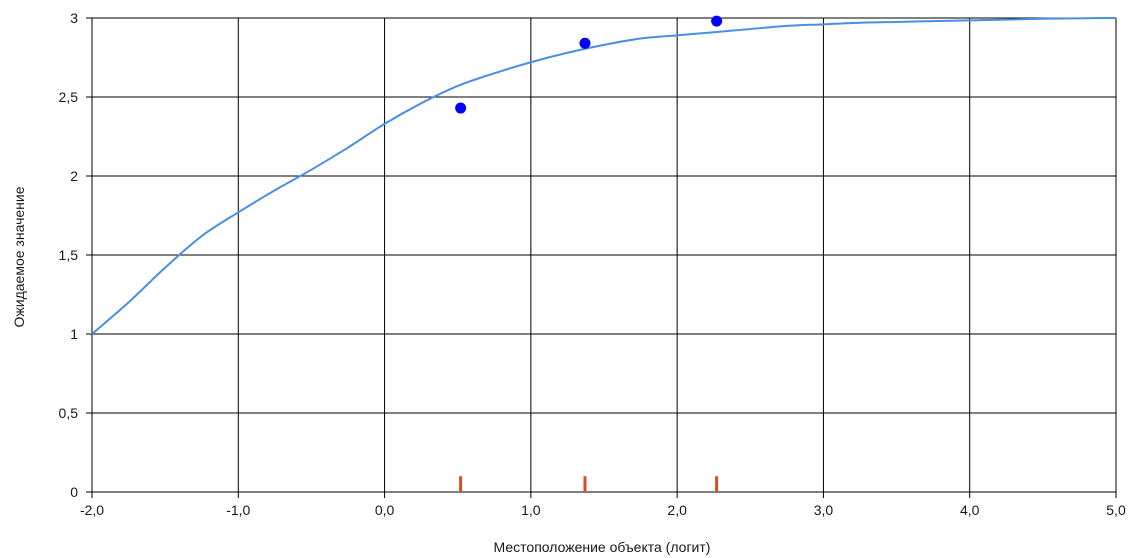 This screenshot has width=1132, height=558. I want to click on rug-marks, so click(589, 484).